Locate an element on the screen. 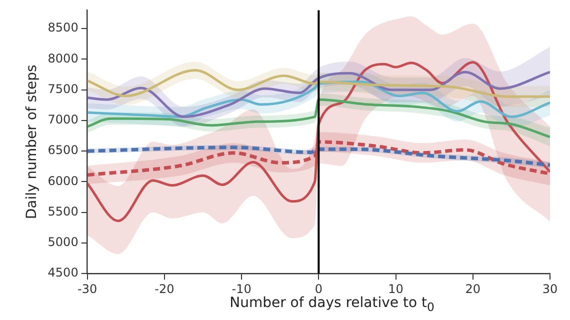 Image resolution: width=570 pixels, height=320 pixels. y-tick-label: 4500 is located at coordinates (63, 273).